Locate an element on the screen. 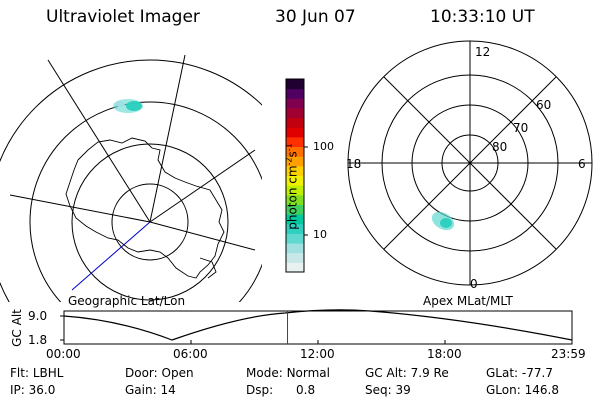 This screenshot has width=600, height=400. status-ip: IP: 36.0 is located at coordinates (33, 390).